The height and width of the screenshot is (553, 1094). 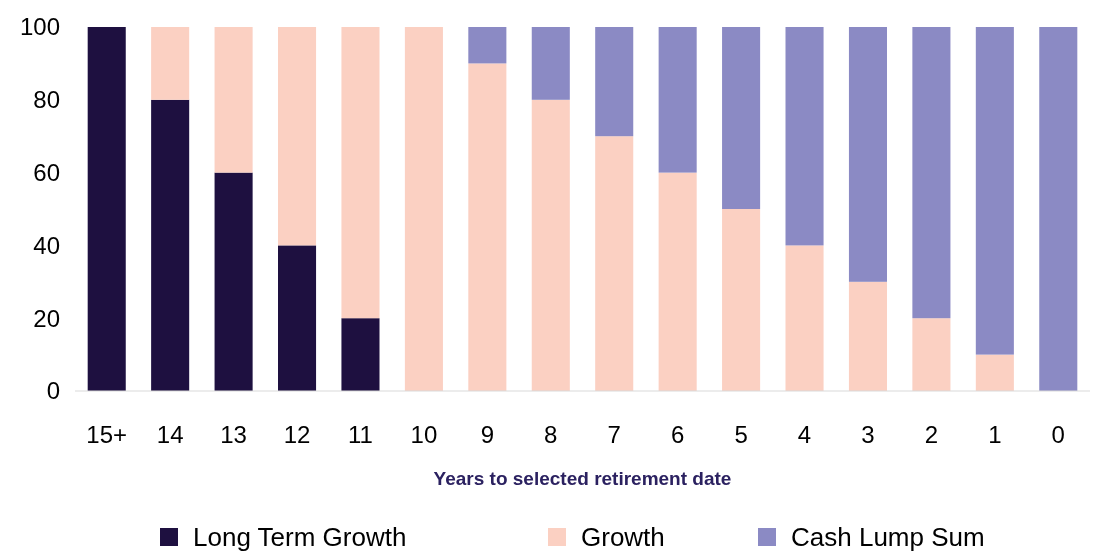 What do you see at coordinates (487, 434) in the screenshot?
I see `x-tick-label: 9` at bounding box center [487, 434].